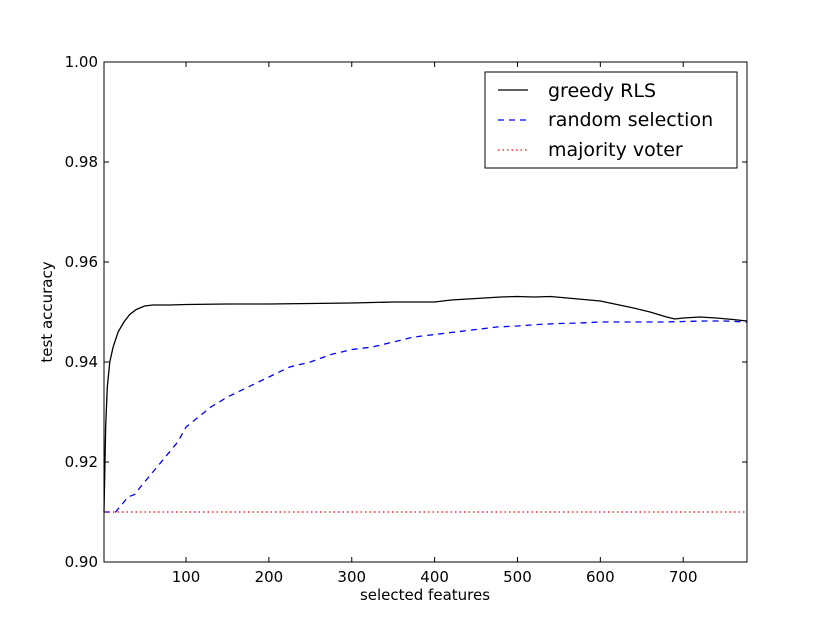 The image size is (830, 623). What do you see at coordinates (81, 262) in the screenshot?
I see `y-tick-label: 0.96` at bounding box center [81, 262].